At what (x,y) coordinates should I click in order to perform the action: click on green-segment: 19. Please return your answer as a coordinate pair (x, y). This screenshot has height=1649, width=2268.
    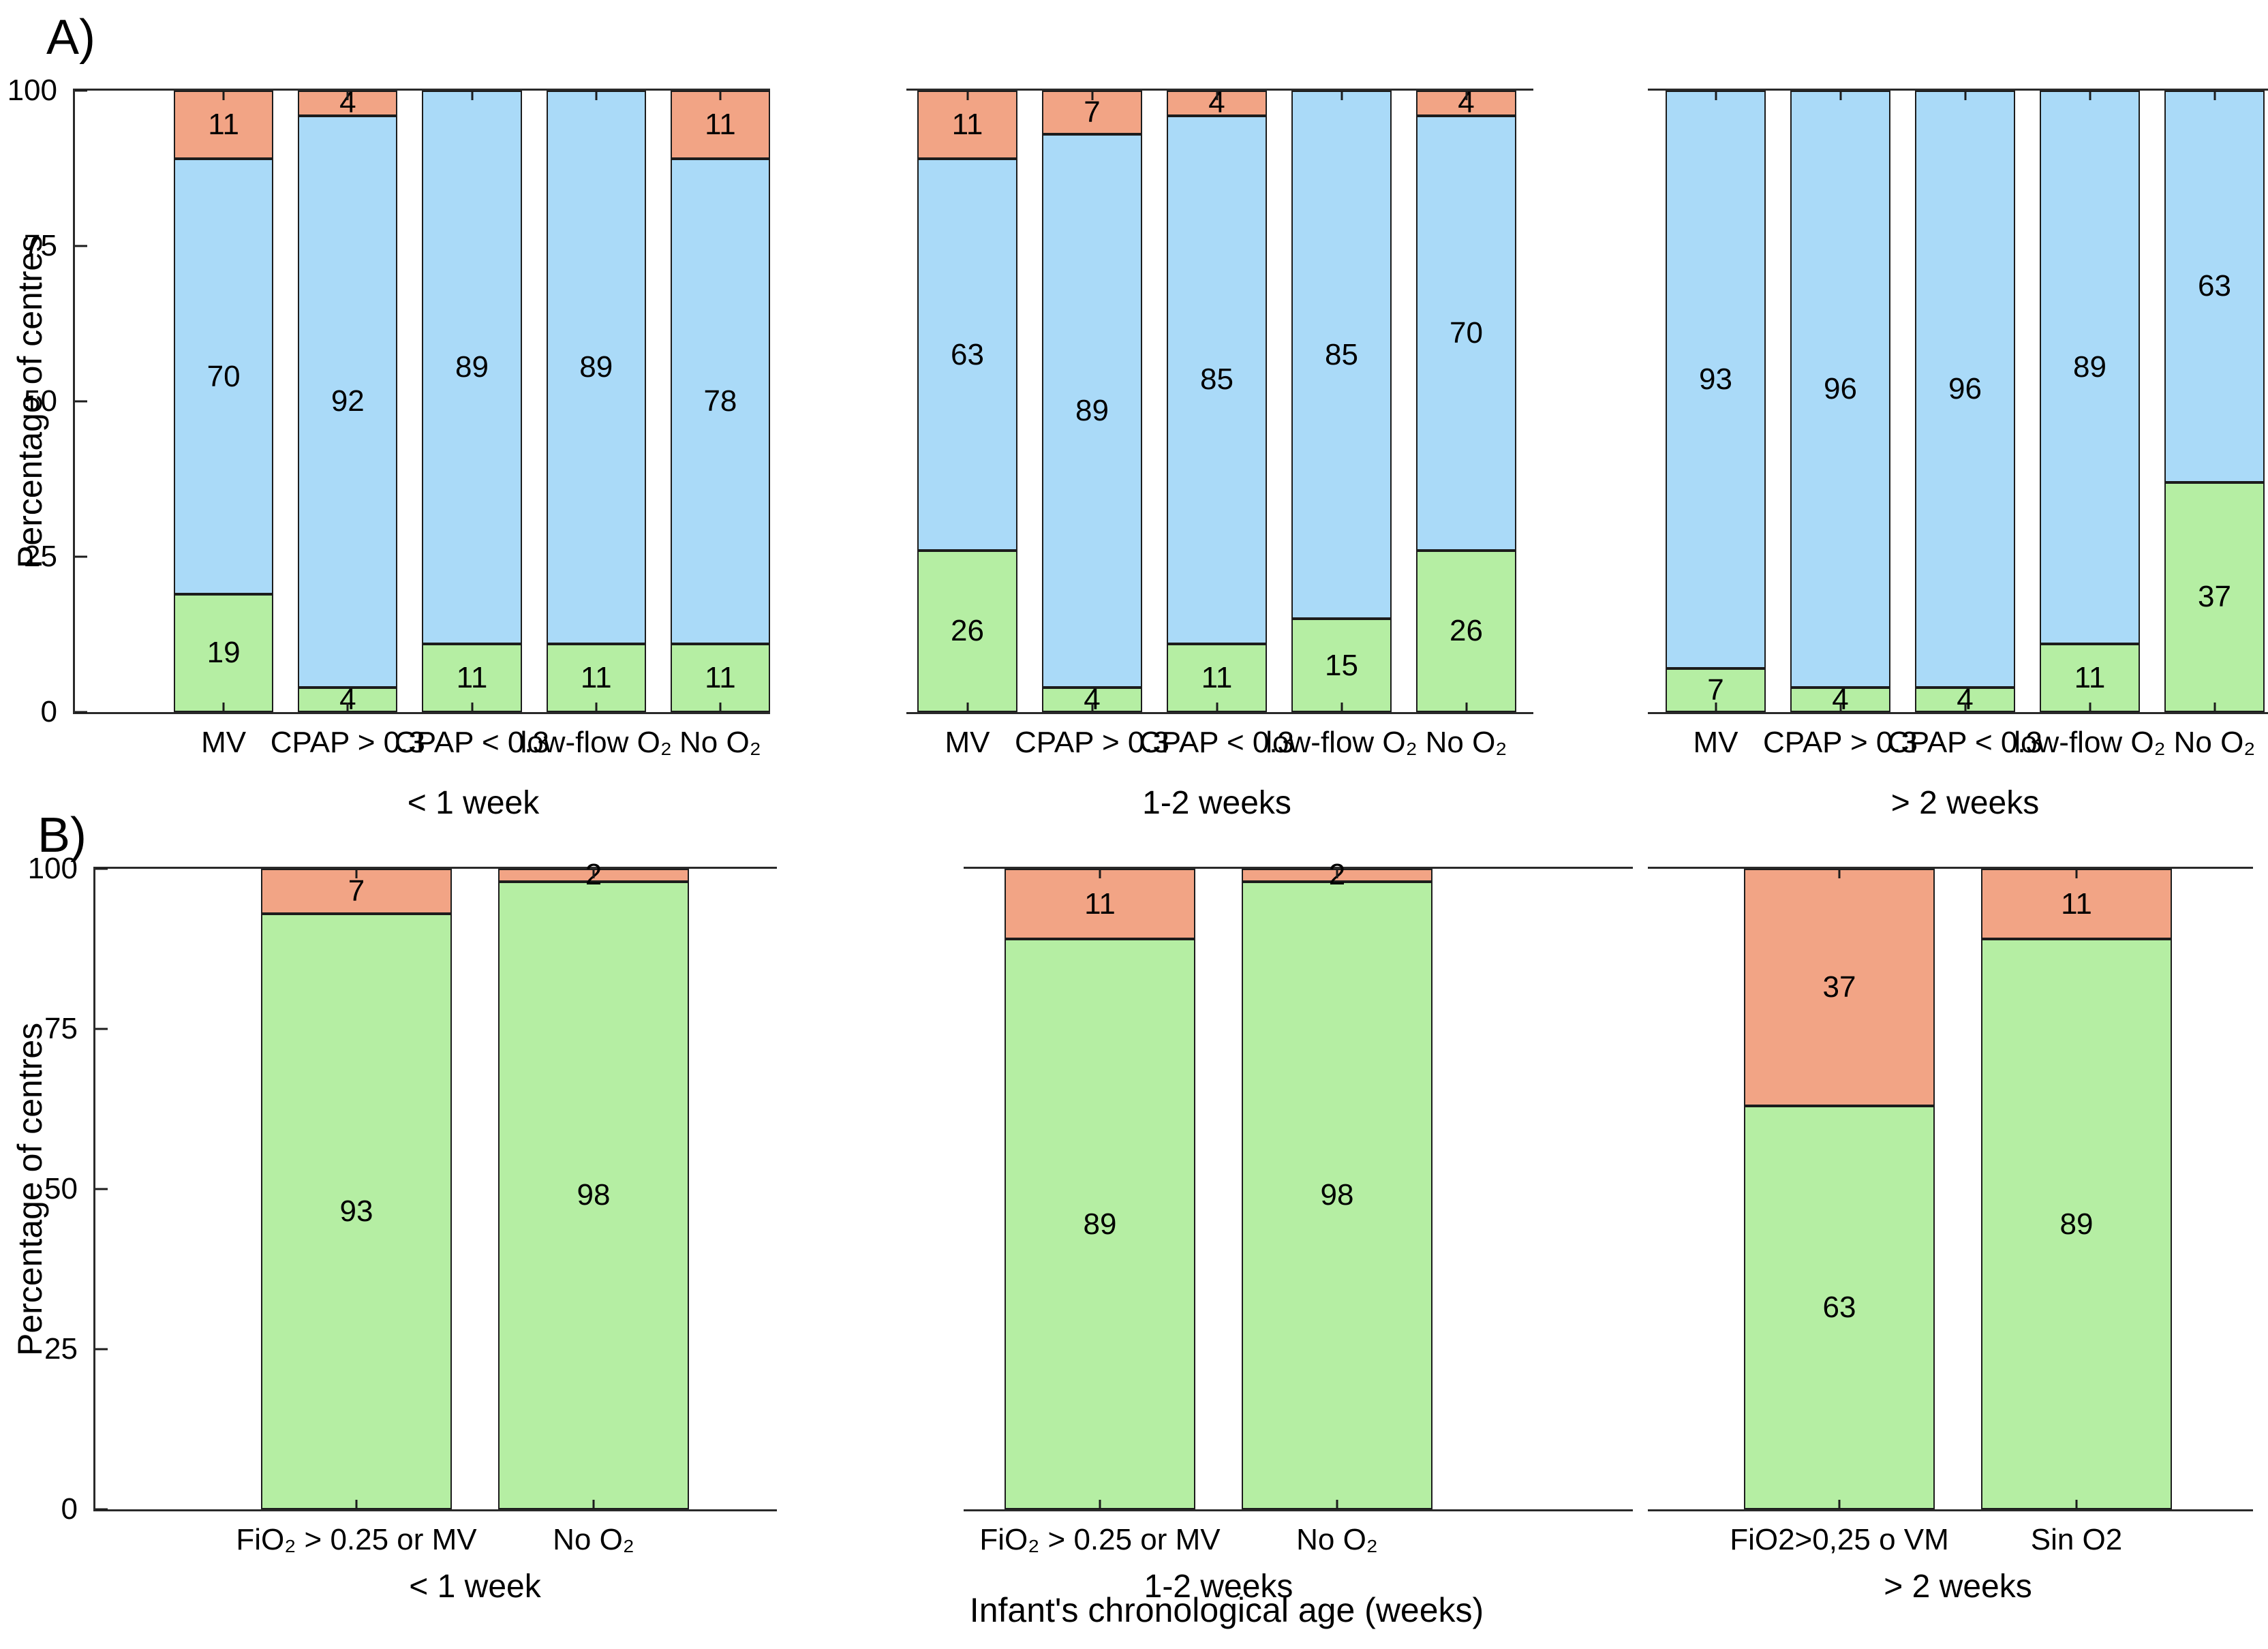
    Looking at the image, I should click on (224, 653).